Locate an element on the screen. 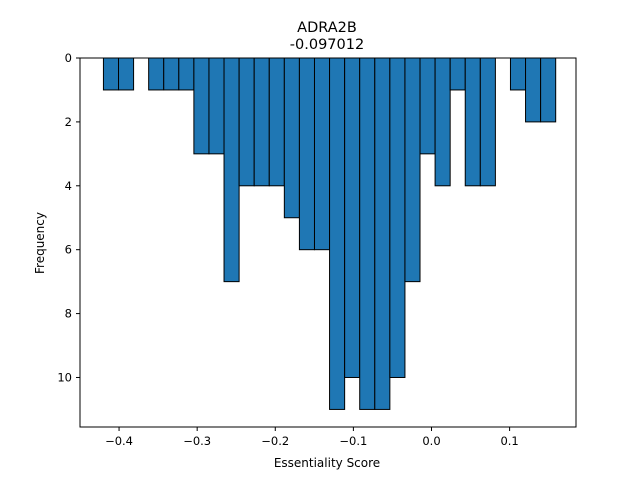 Image resolution: width=640 pixels, height=480 pixels. y-tick-label: 8 is located at coordinates (68, 314).